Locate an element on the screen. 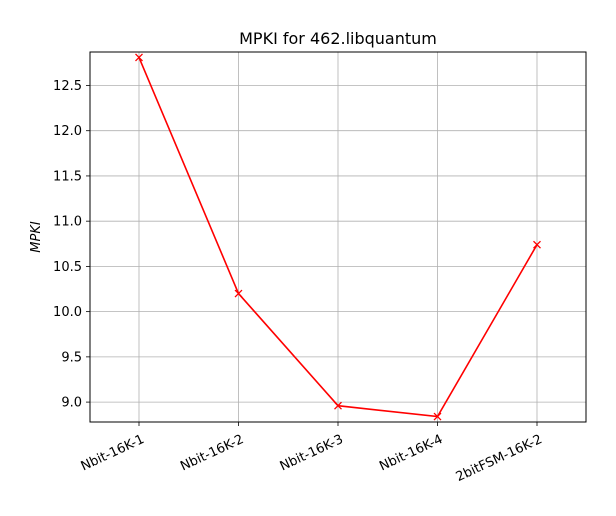 This screenshot has width=616, height=516. y-tick-label: 9.5 is located at coordinates (71, 357).